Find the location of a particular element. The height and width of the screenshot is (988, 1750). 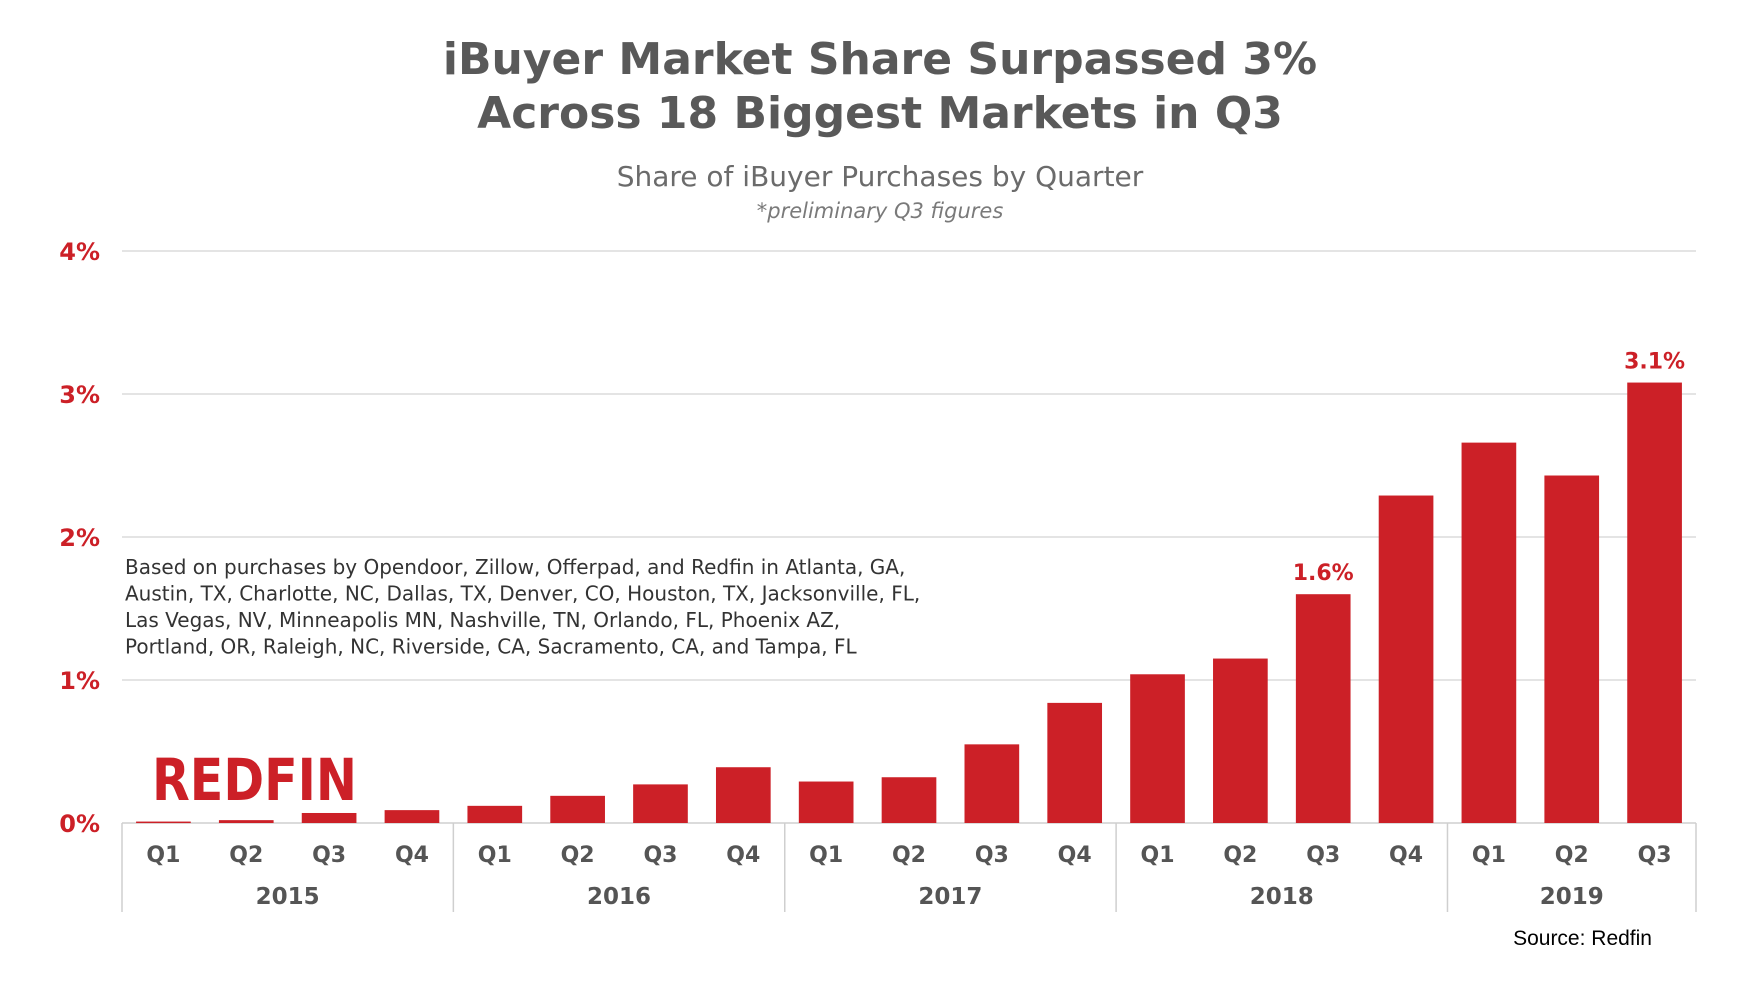

chart-note: *preliminary Q3 figures is located at coordinates (880, 211).